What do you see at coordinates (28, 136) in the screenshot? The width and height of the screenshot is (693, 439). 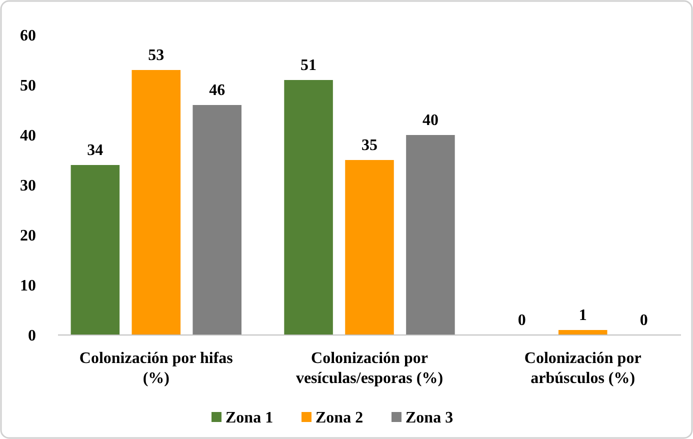 I see `y-tick-label: 40` at bounding box center [28, 136].